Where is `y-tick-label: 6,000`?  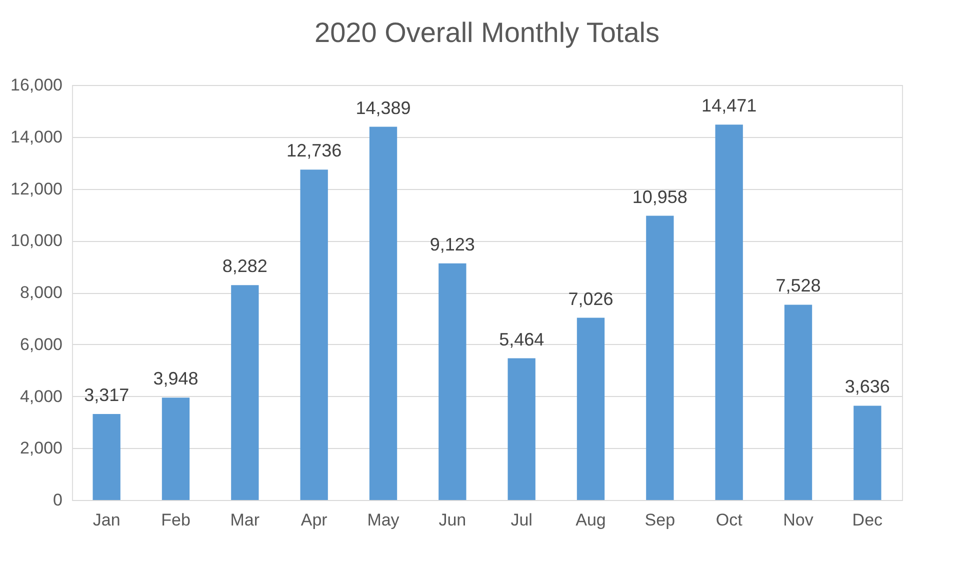
y-tick-label: 6,000 is located at coordinates (41, 344).